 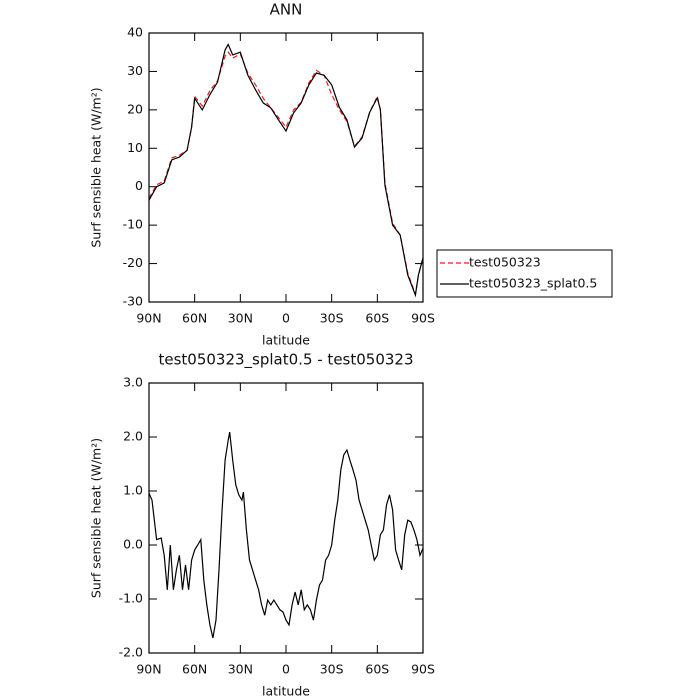 What do you see at coordinates (285, 360) in the screenshot?
I see `chart-title: test050323_splat0.5 - test050323` at bounding box center [285, 360].